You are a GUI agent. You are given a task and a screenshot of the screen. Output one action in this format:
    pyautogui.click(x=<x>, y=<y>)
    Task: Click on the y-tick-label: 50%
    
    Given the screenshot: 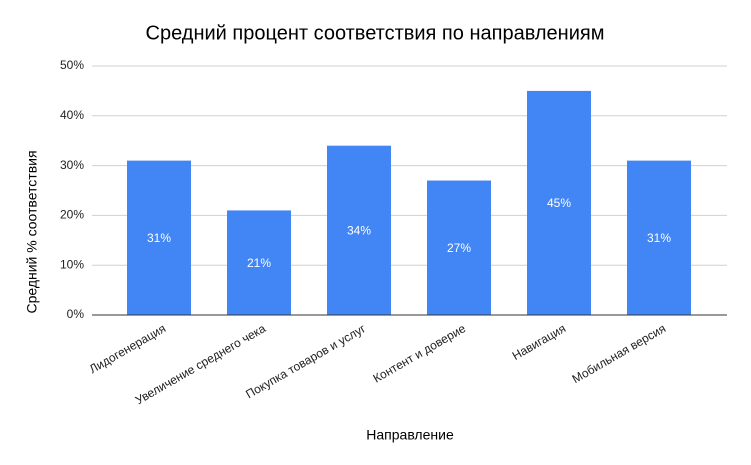 What is the action you would take?
    pyautogui.click(x=72, y=65)
    